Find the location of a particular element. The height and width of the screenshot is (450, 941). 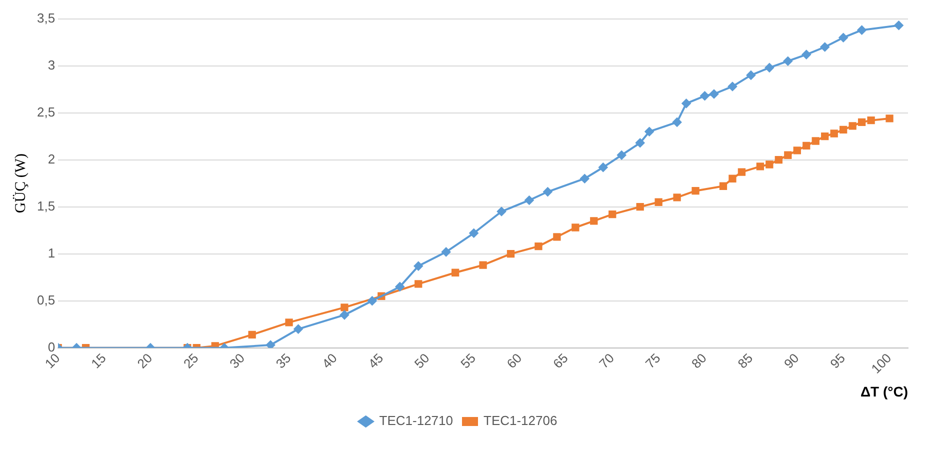

x-tick-label: 85 is located at coordinates (745, 361).